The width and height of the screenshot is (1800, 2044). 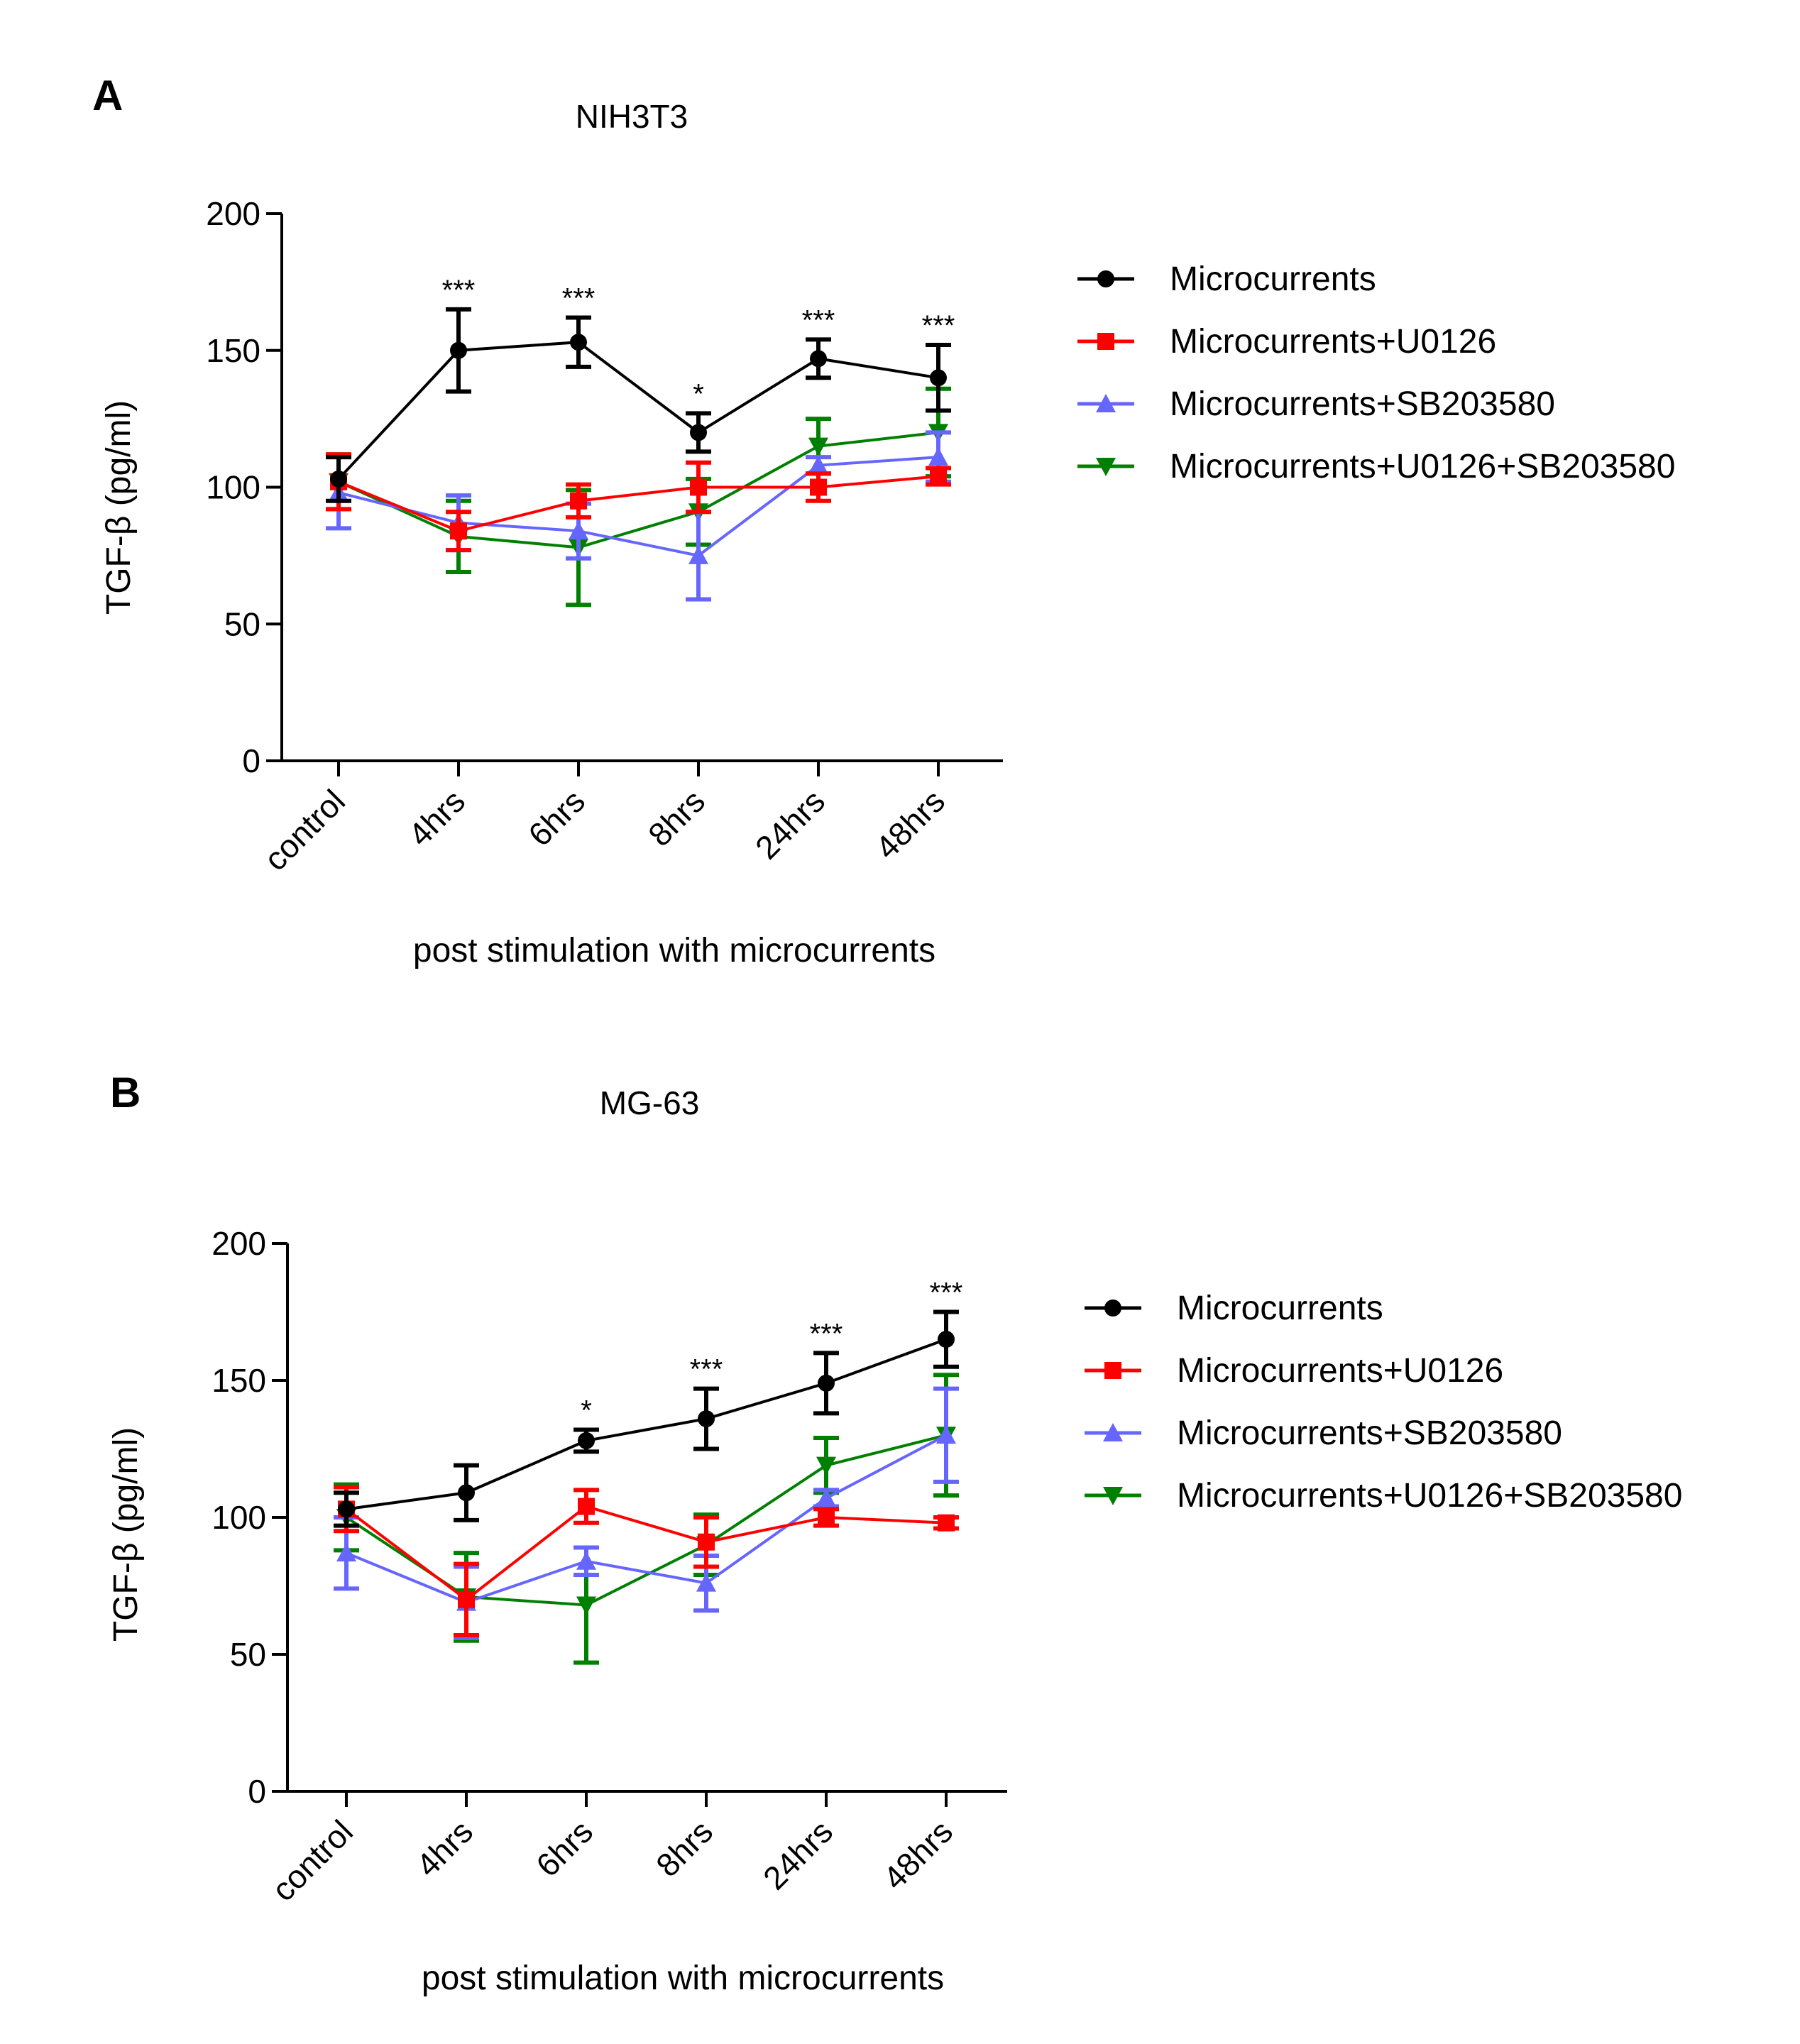 I want to click on y-tick-label: 150, so click(x=239, y=1380).